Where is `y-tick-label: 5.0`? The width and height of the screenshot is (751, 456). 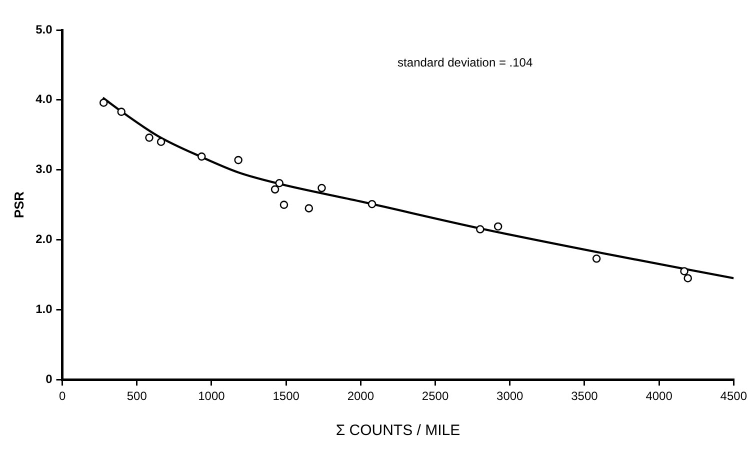
y-tick-label: 5.0 is located at coordinates (44, 29).